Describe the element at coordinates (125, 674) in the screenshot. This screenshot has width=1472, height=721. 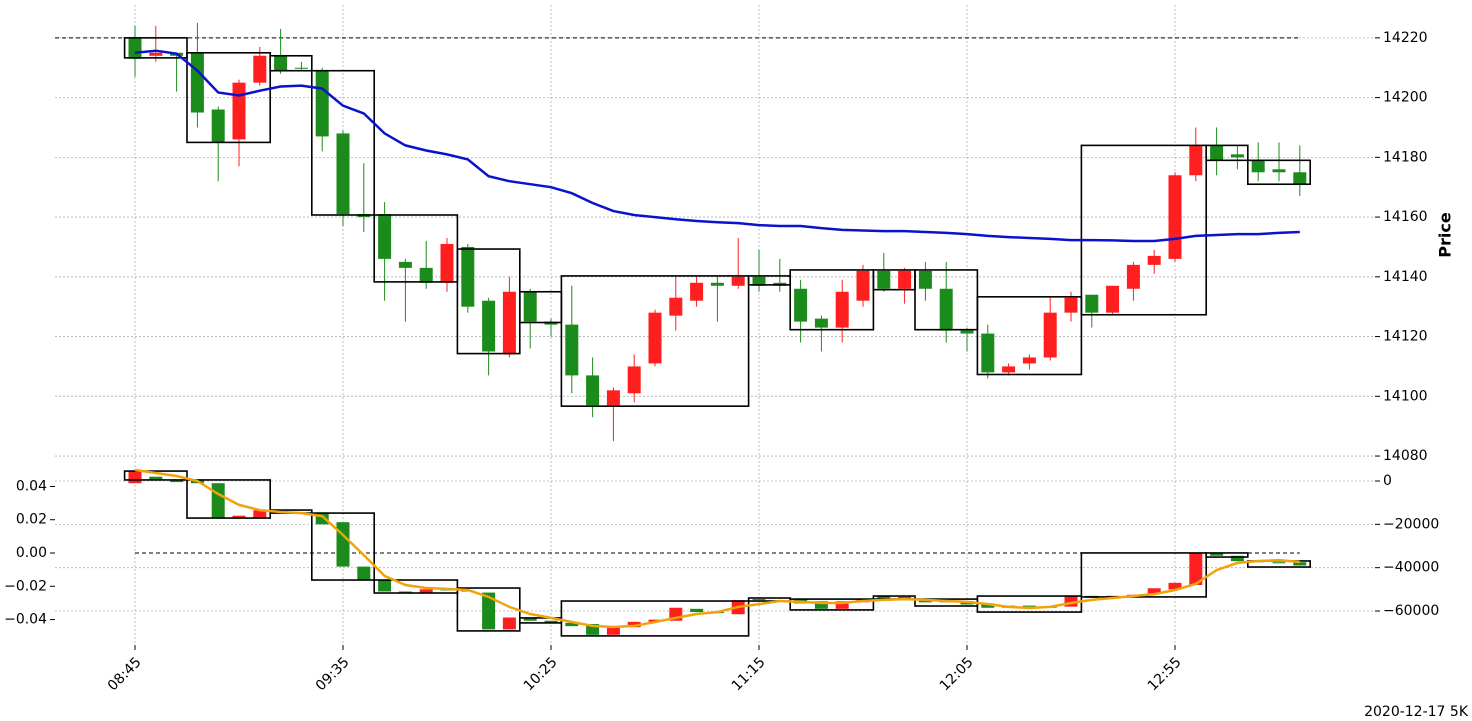
I see `x-tick-label: 08:45` at that location.